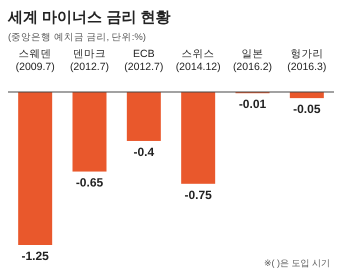  What do you see at coordinates (35, 60) in the screenshot?
I see `x-tick-label: 스웨덴 (2009.7)` at bounding box center [35, 60].